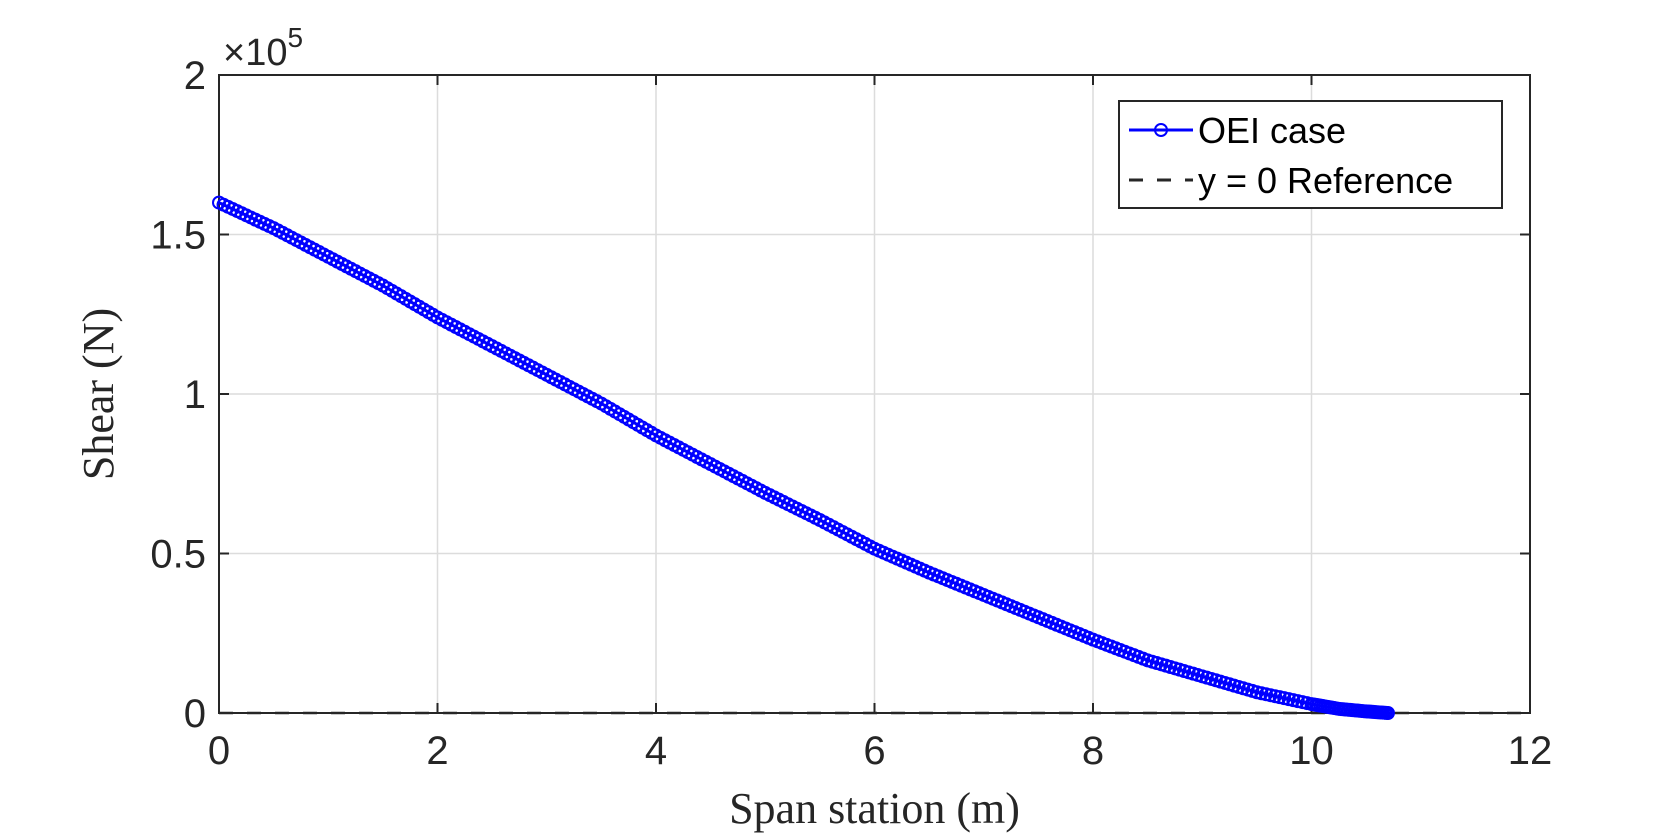  I want to click on legend-box, so click(1310, 154).